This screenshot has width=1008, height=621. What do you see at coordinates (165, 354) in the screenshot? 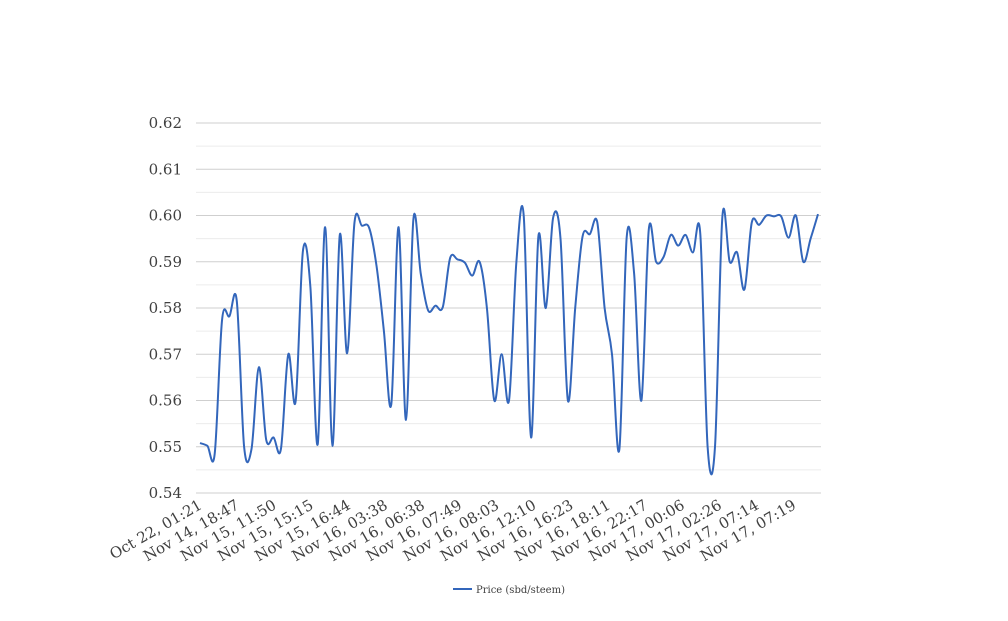
I see `y-tick-label: 0.57` at bounding box center [165, 354].